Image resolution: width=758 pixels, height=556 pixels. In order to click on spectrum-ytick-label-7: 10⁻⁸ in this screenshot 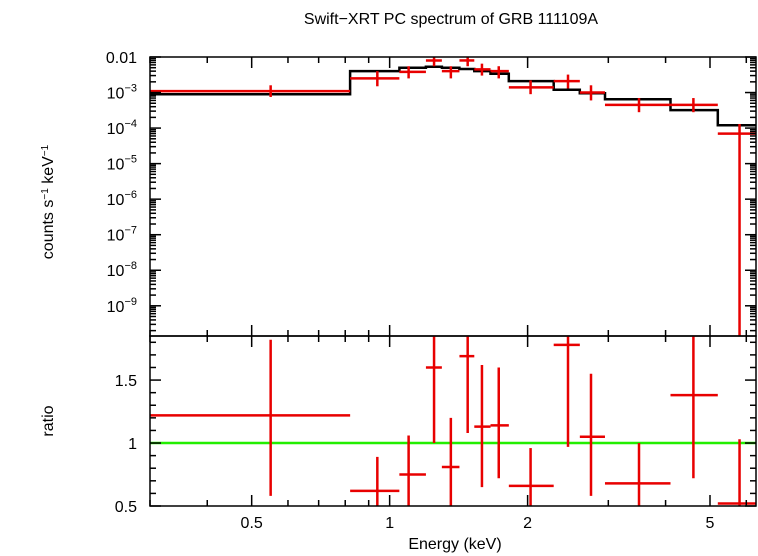, I will do `click(122, 270)`.